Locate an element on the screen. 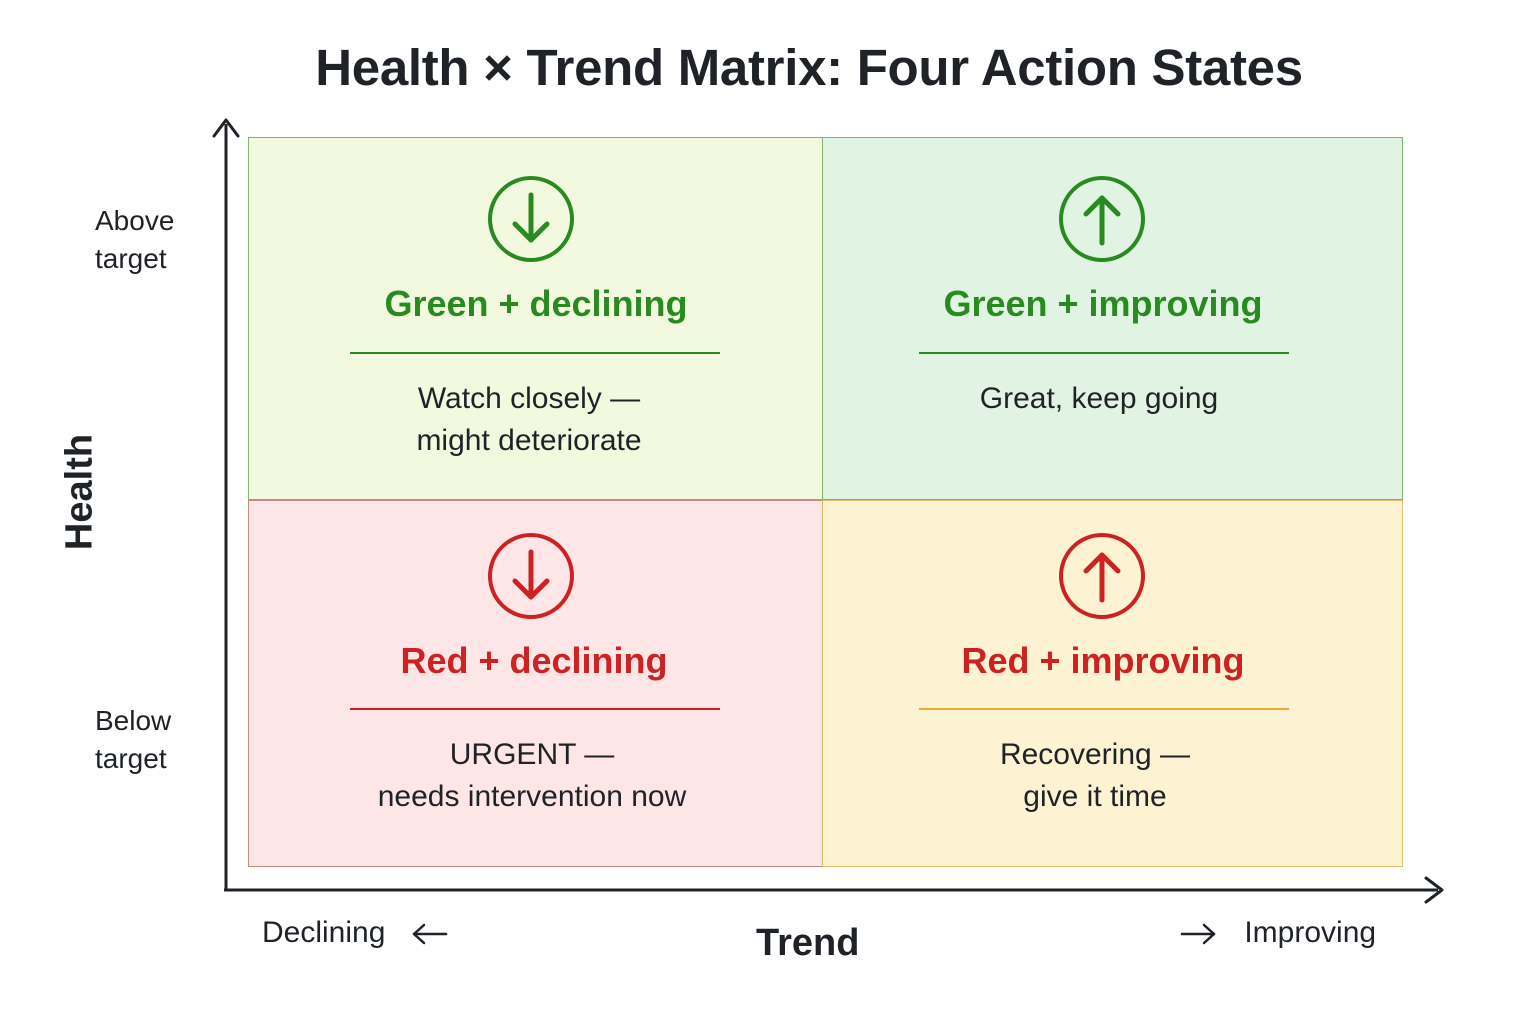 The height and width of the screenshot is (1024, 1536). quadrant-description: Great, keep going is located at coordinates (1099, 399).